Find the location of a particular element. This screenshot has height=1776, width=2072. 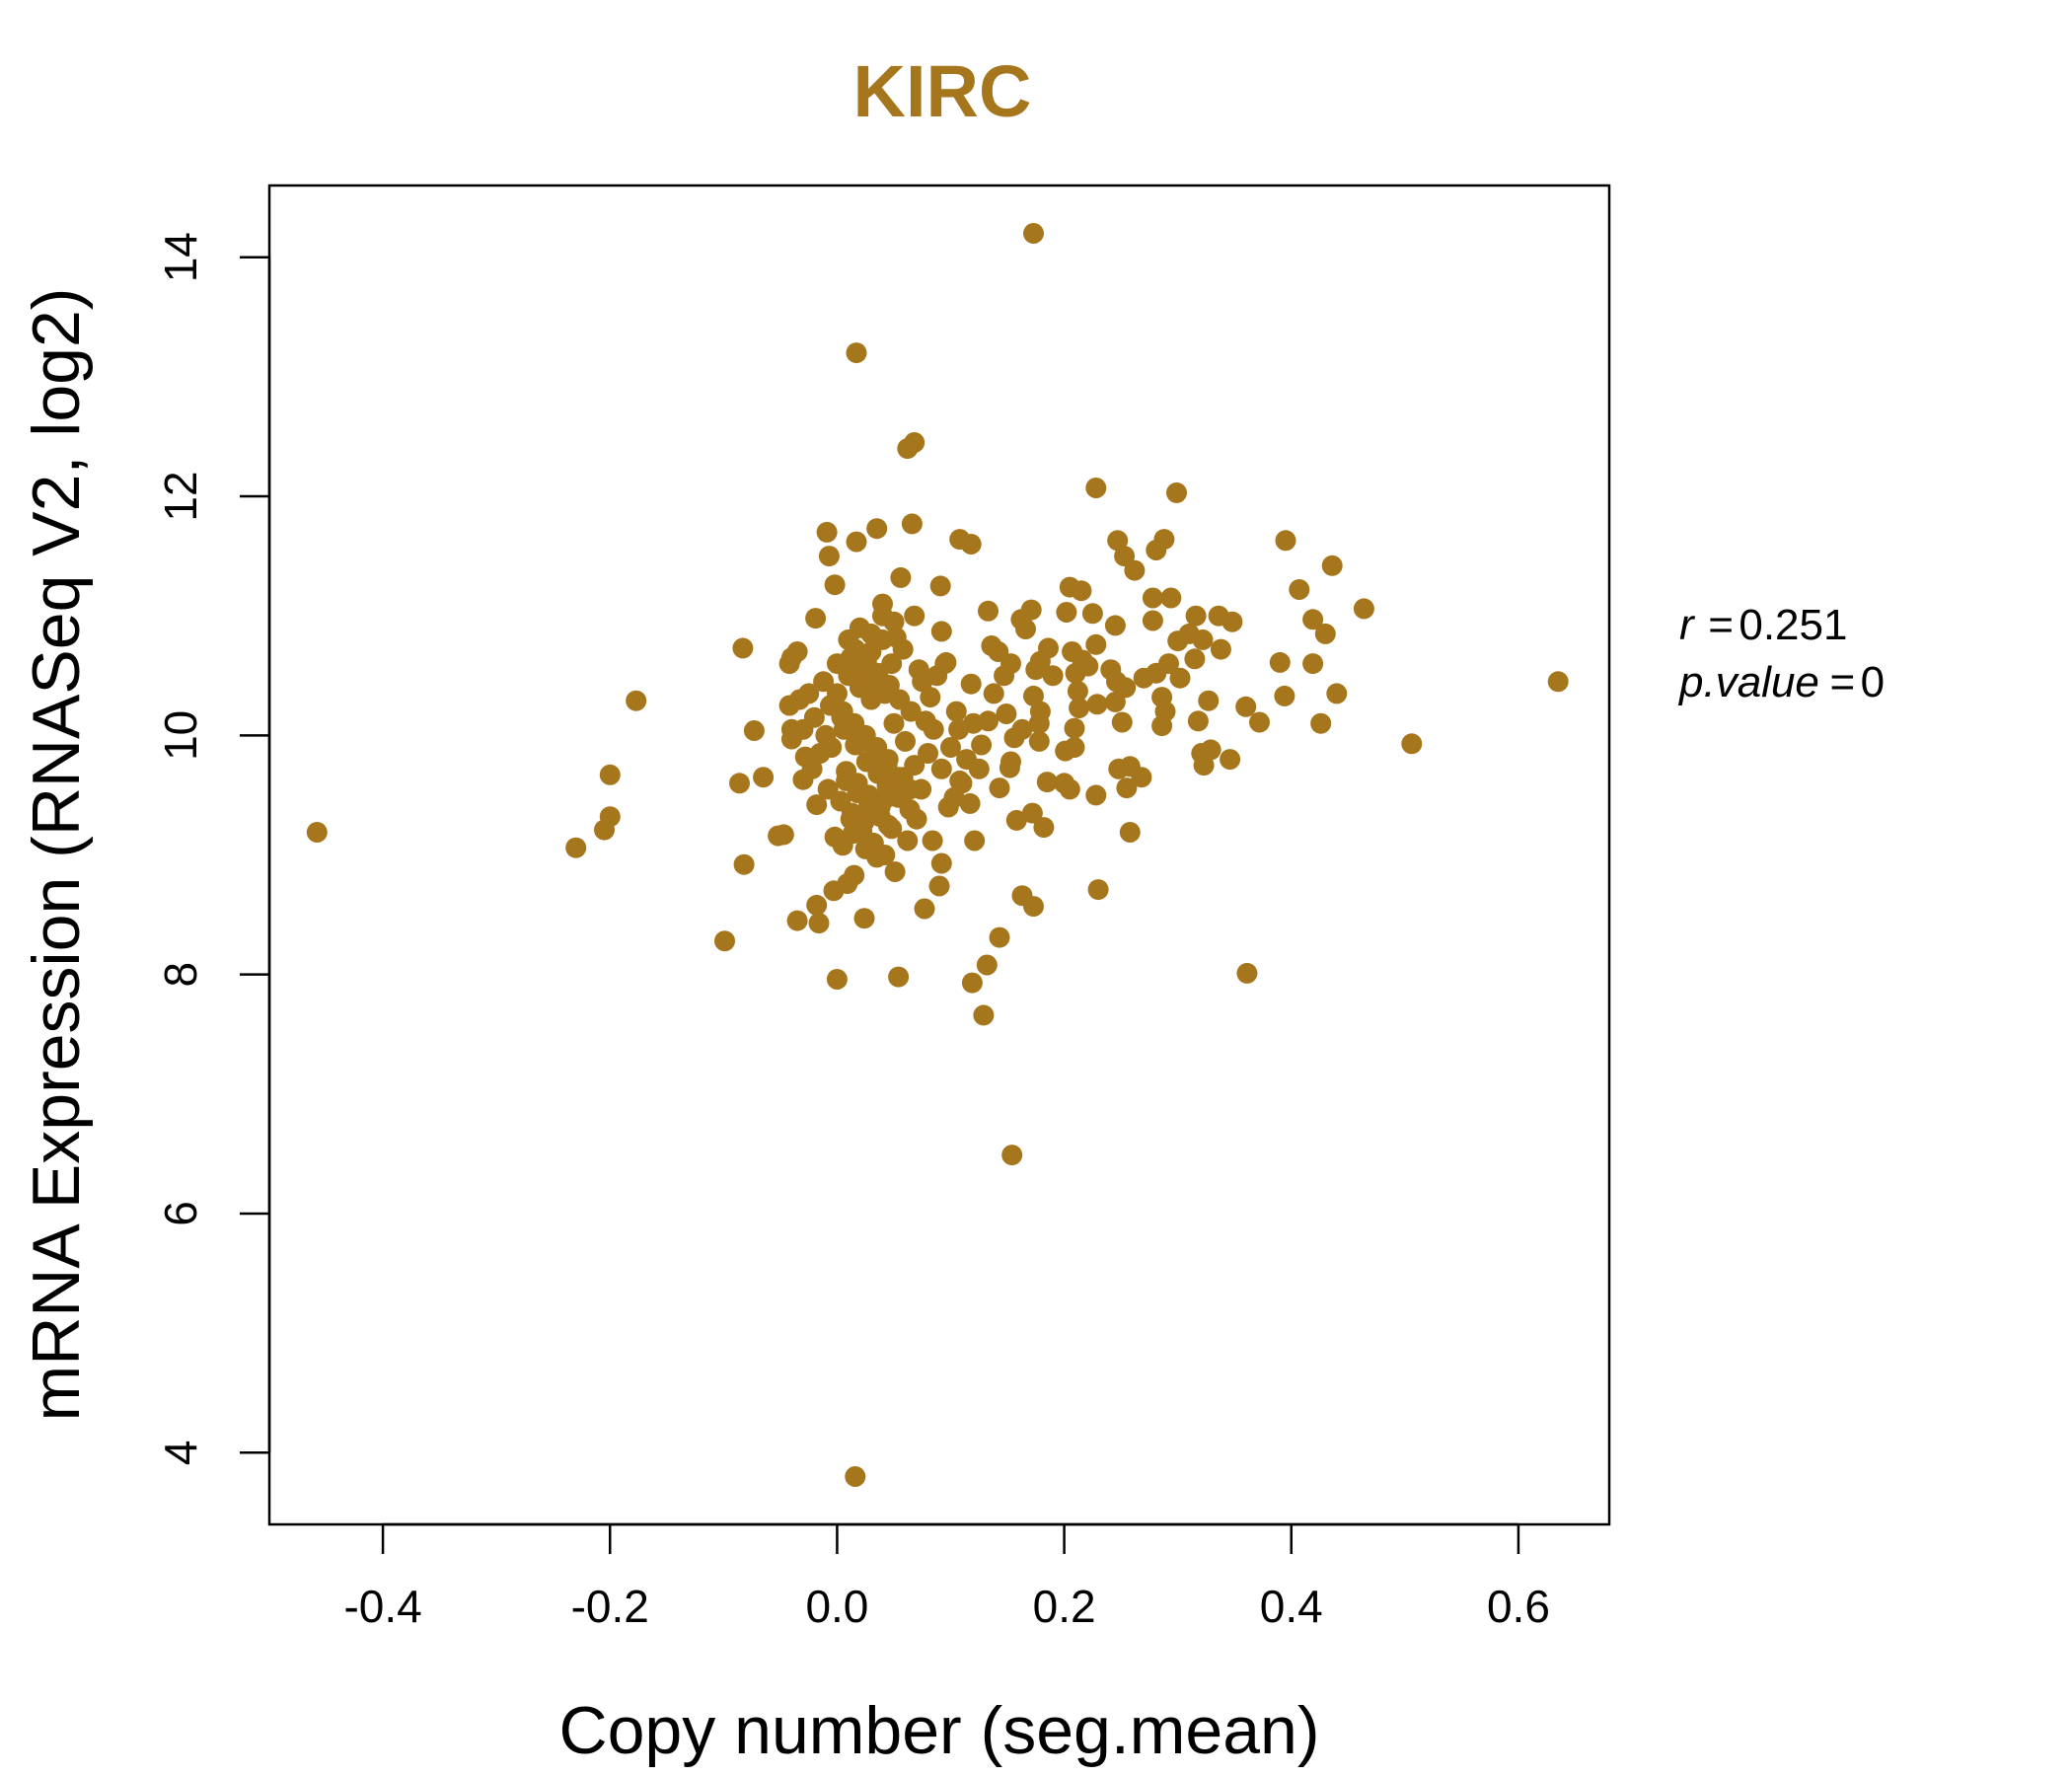

statistics-annotation: r = 0.251 p.value = 0 is located at coordinates (1781, 654).